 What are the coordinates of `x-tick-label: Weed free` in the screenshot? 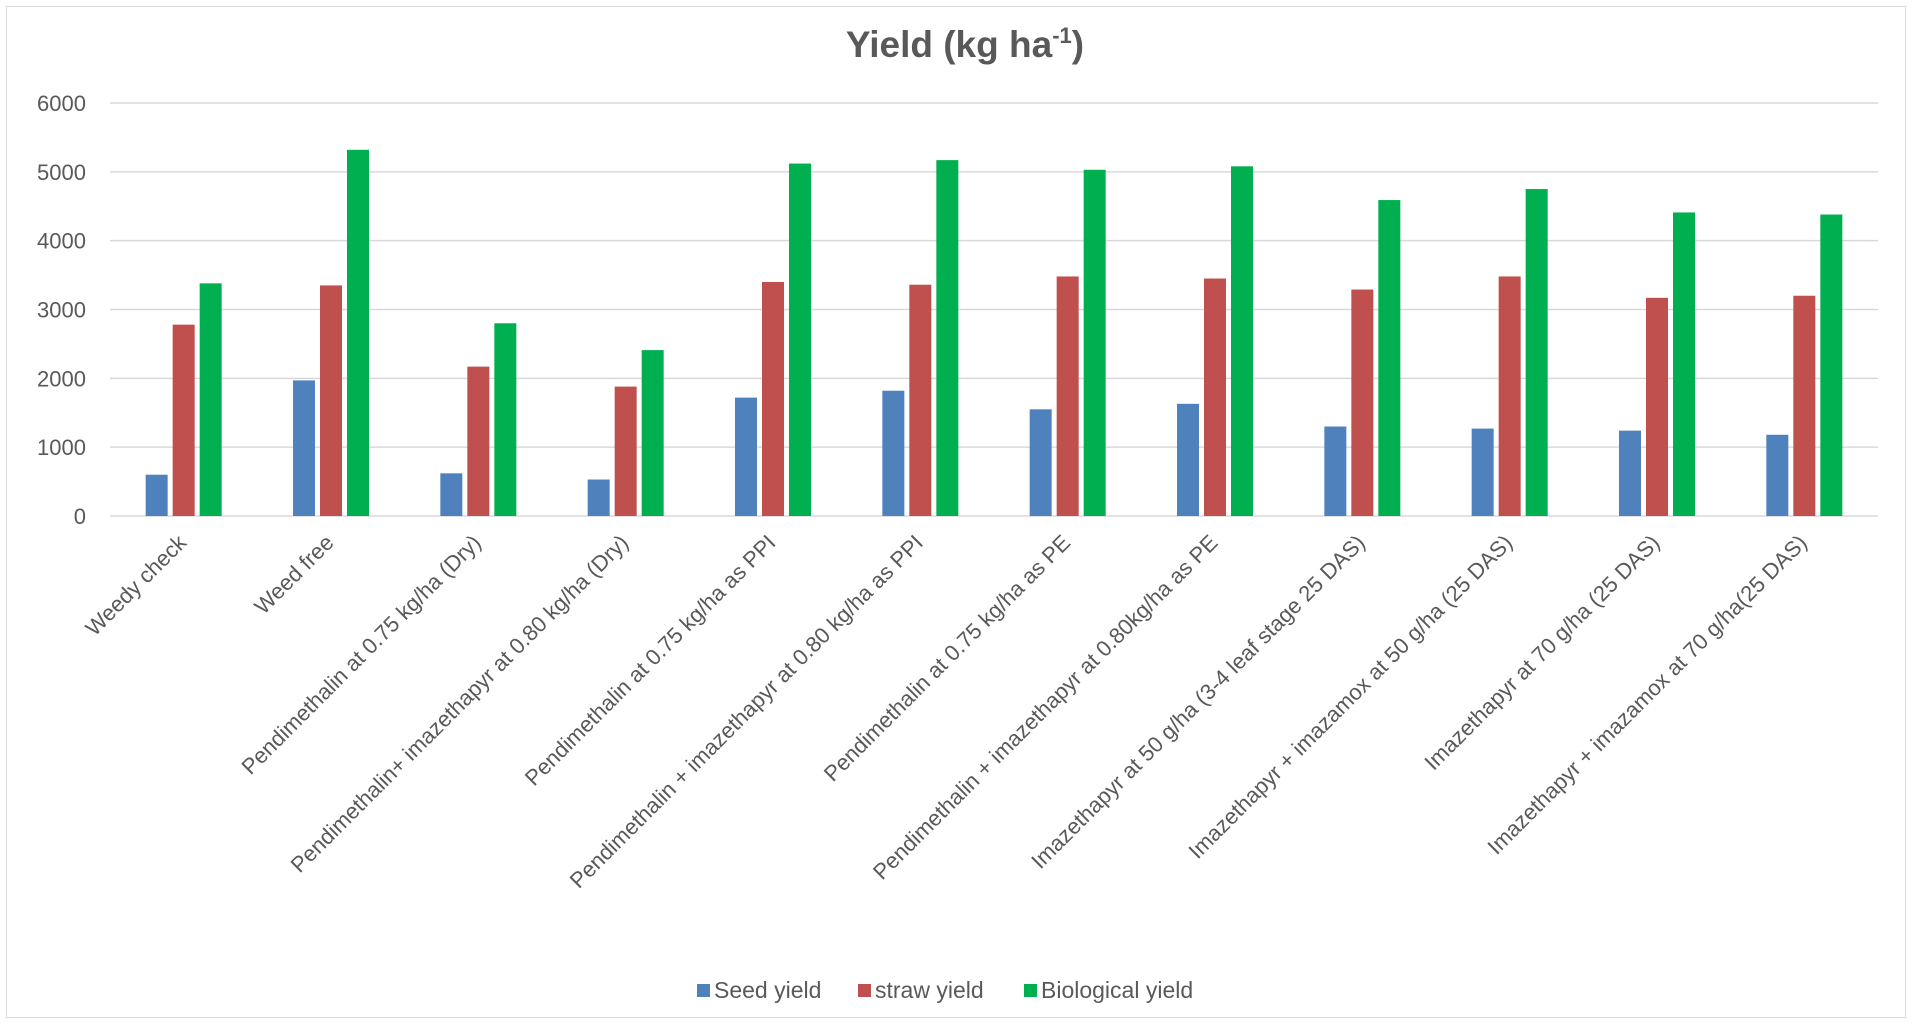 It's located at (293, 574).